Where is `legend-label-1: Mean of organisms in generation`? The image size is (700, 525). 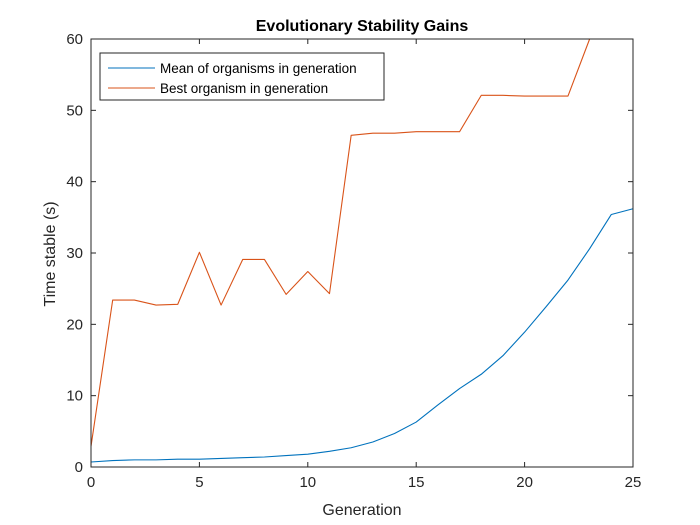 legend-label-1: Mean of organisms in generation is located at coordinates (258, 68).